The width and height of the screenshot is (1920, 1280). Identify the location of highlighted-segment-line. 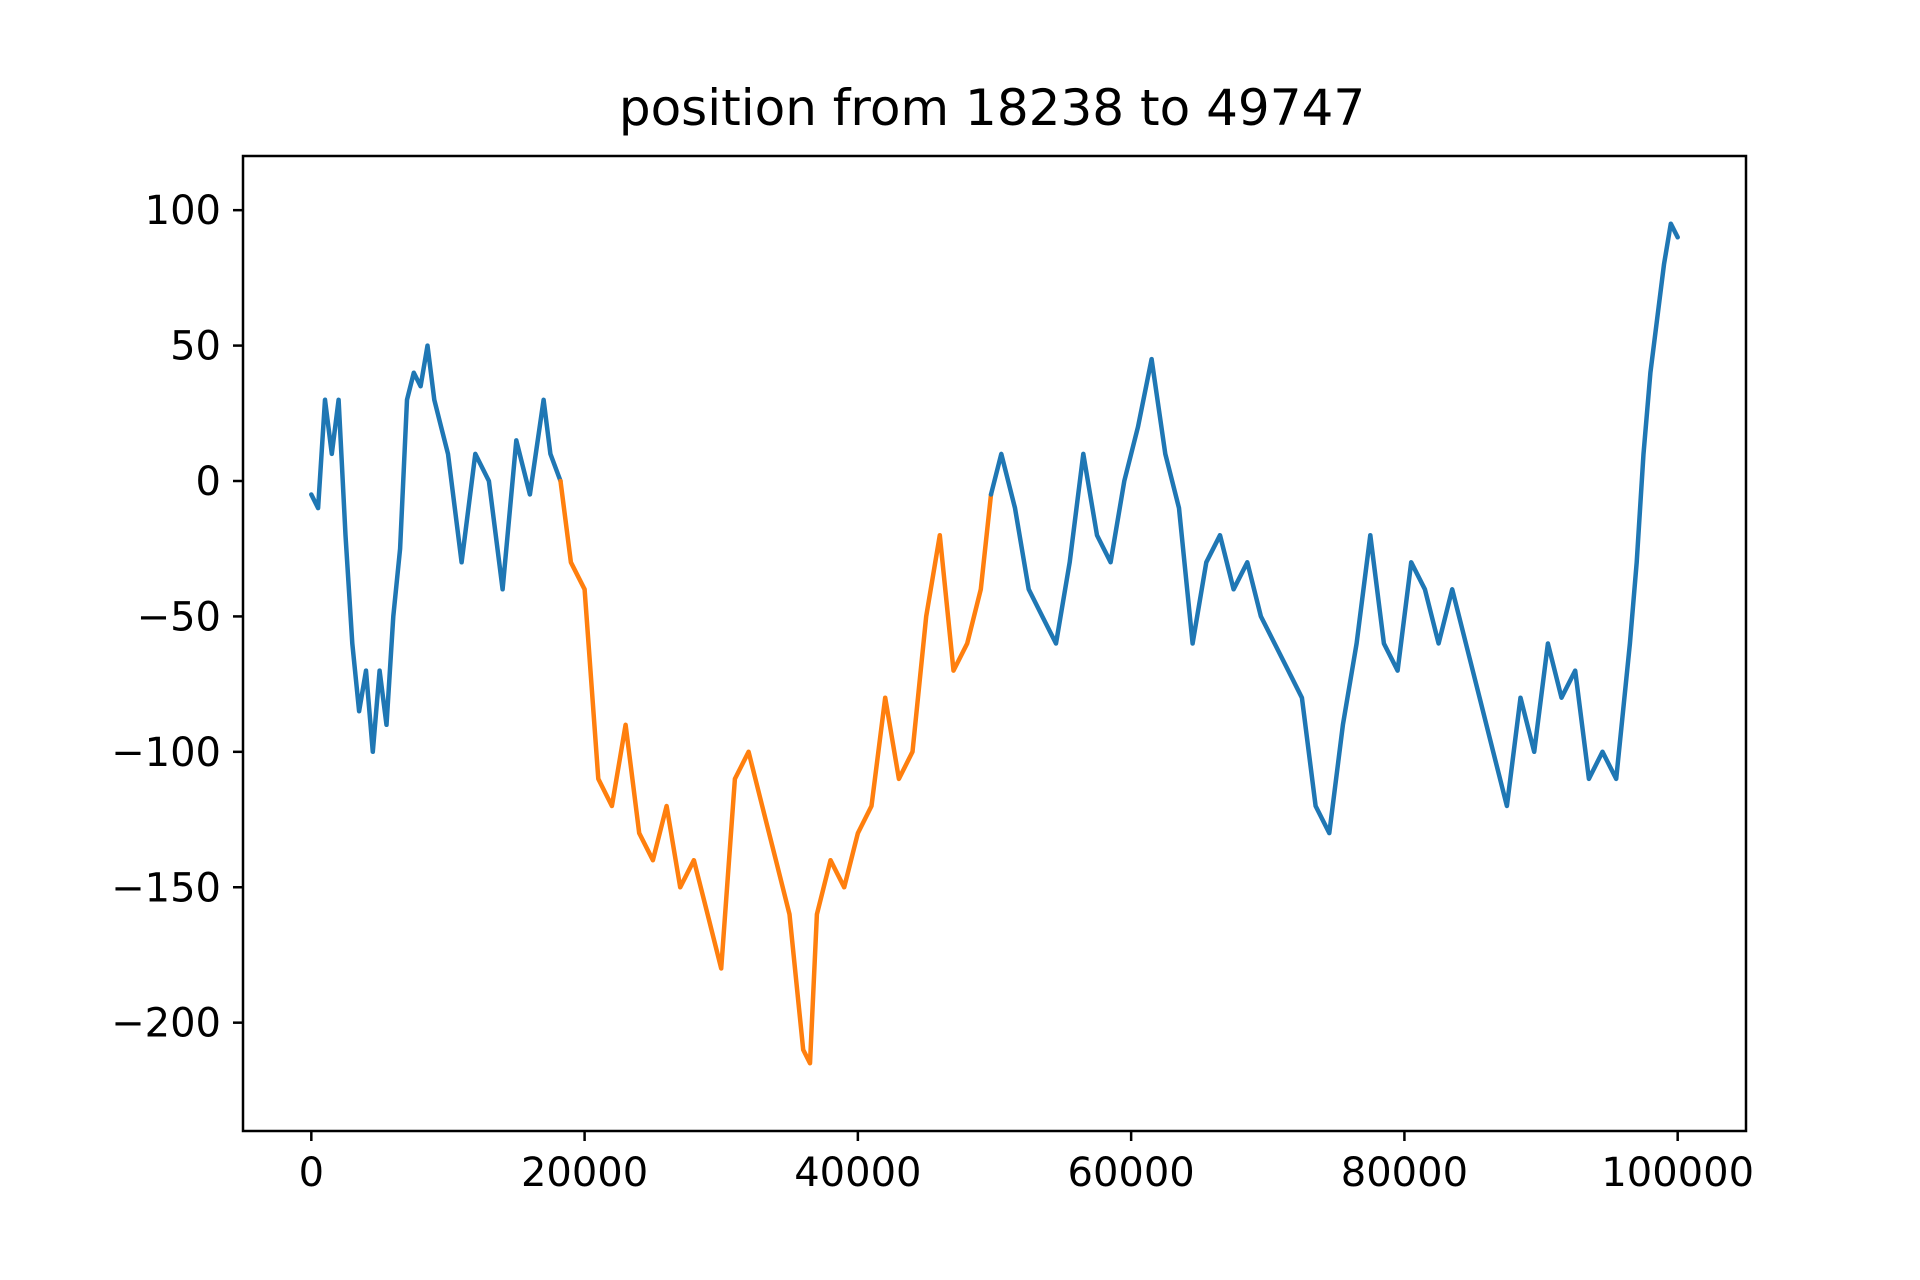
(776, 772).